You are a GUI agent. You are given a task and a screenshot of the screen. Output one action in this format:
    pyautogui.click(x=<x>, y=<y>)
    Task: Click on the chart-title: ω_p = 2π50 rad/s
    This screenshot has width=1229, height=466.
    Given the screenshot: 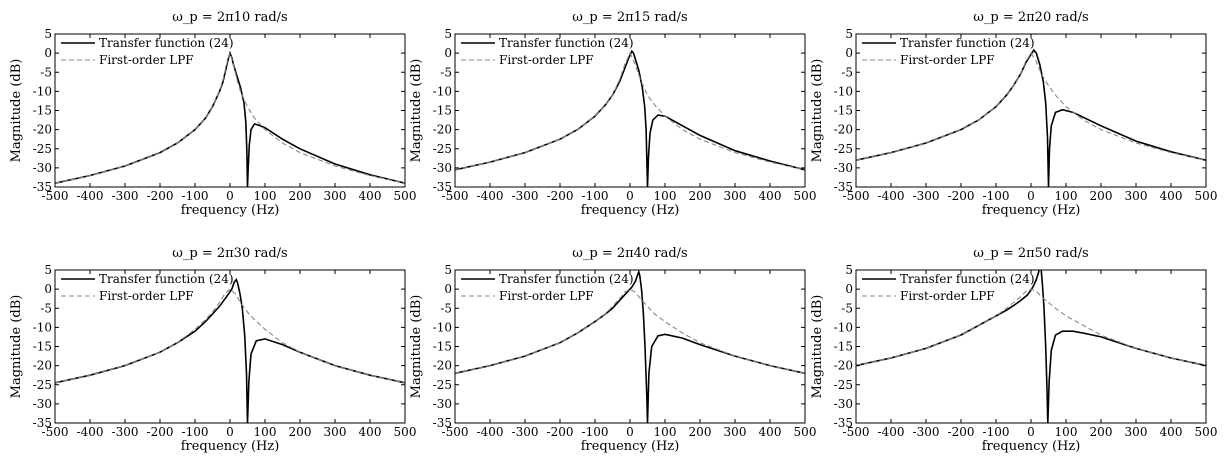 What is the action you would take?
    pyautogui.click(x=1030, y=253)
    